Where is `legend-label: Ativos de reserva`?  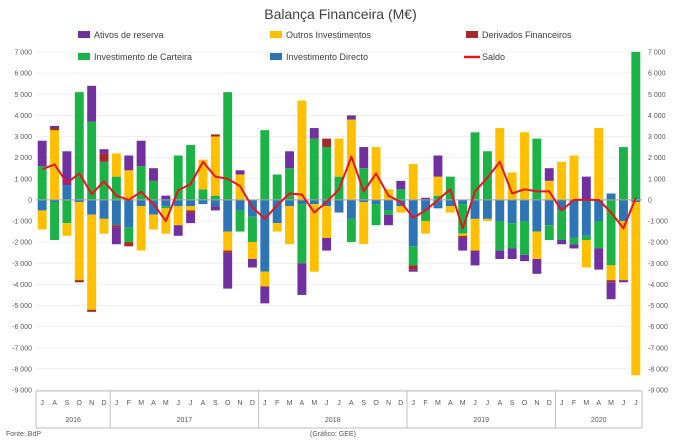
legend-label: Ativos de reserva is located at coordinates (129, 35).